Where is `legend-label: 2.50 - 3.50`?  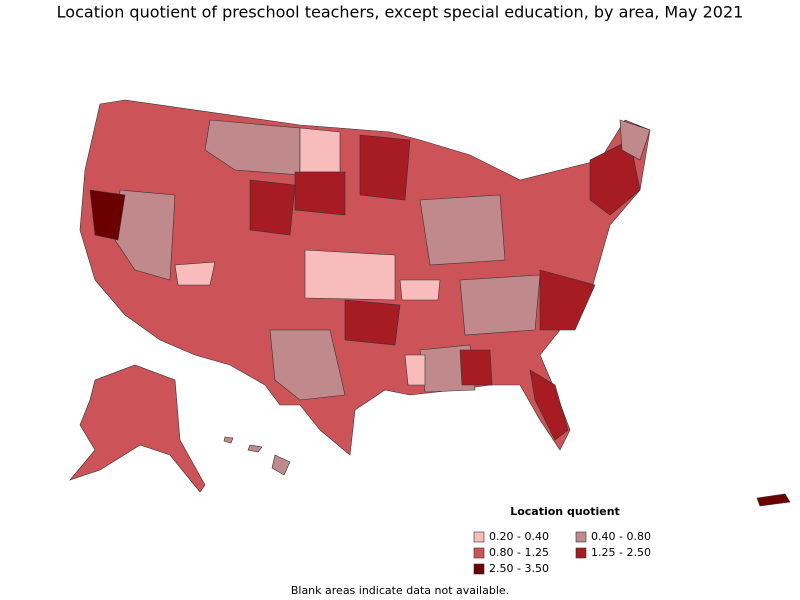
legend-label: 2.50 - 3.50 is located at coordinates (519, 568).